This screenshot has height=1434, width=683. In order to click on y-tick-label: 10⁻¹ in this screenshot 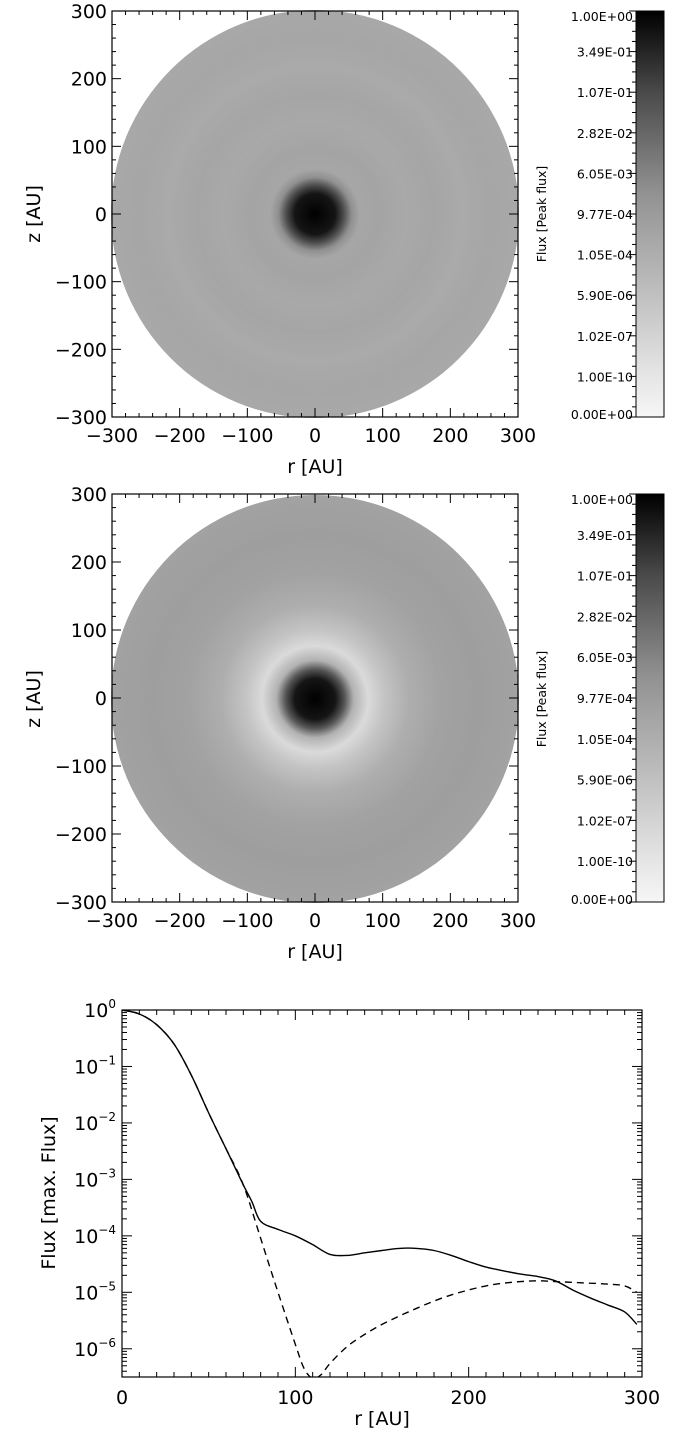, I will do `click(95, 1065)`.